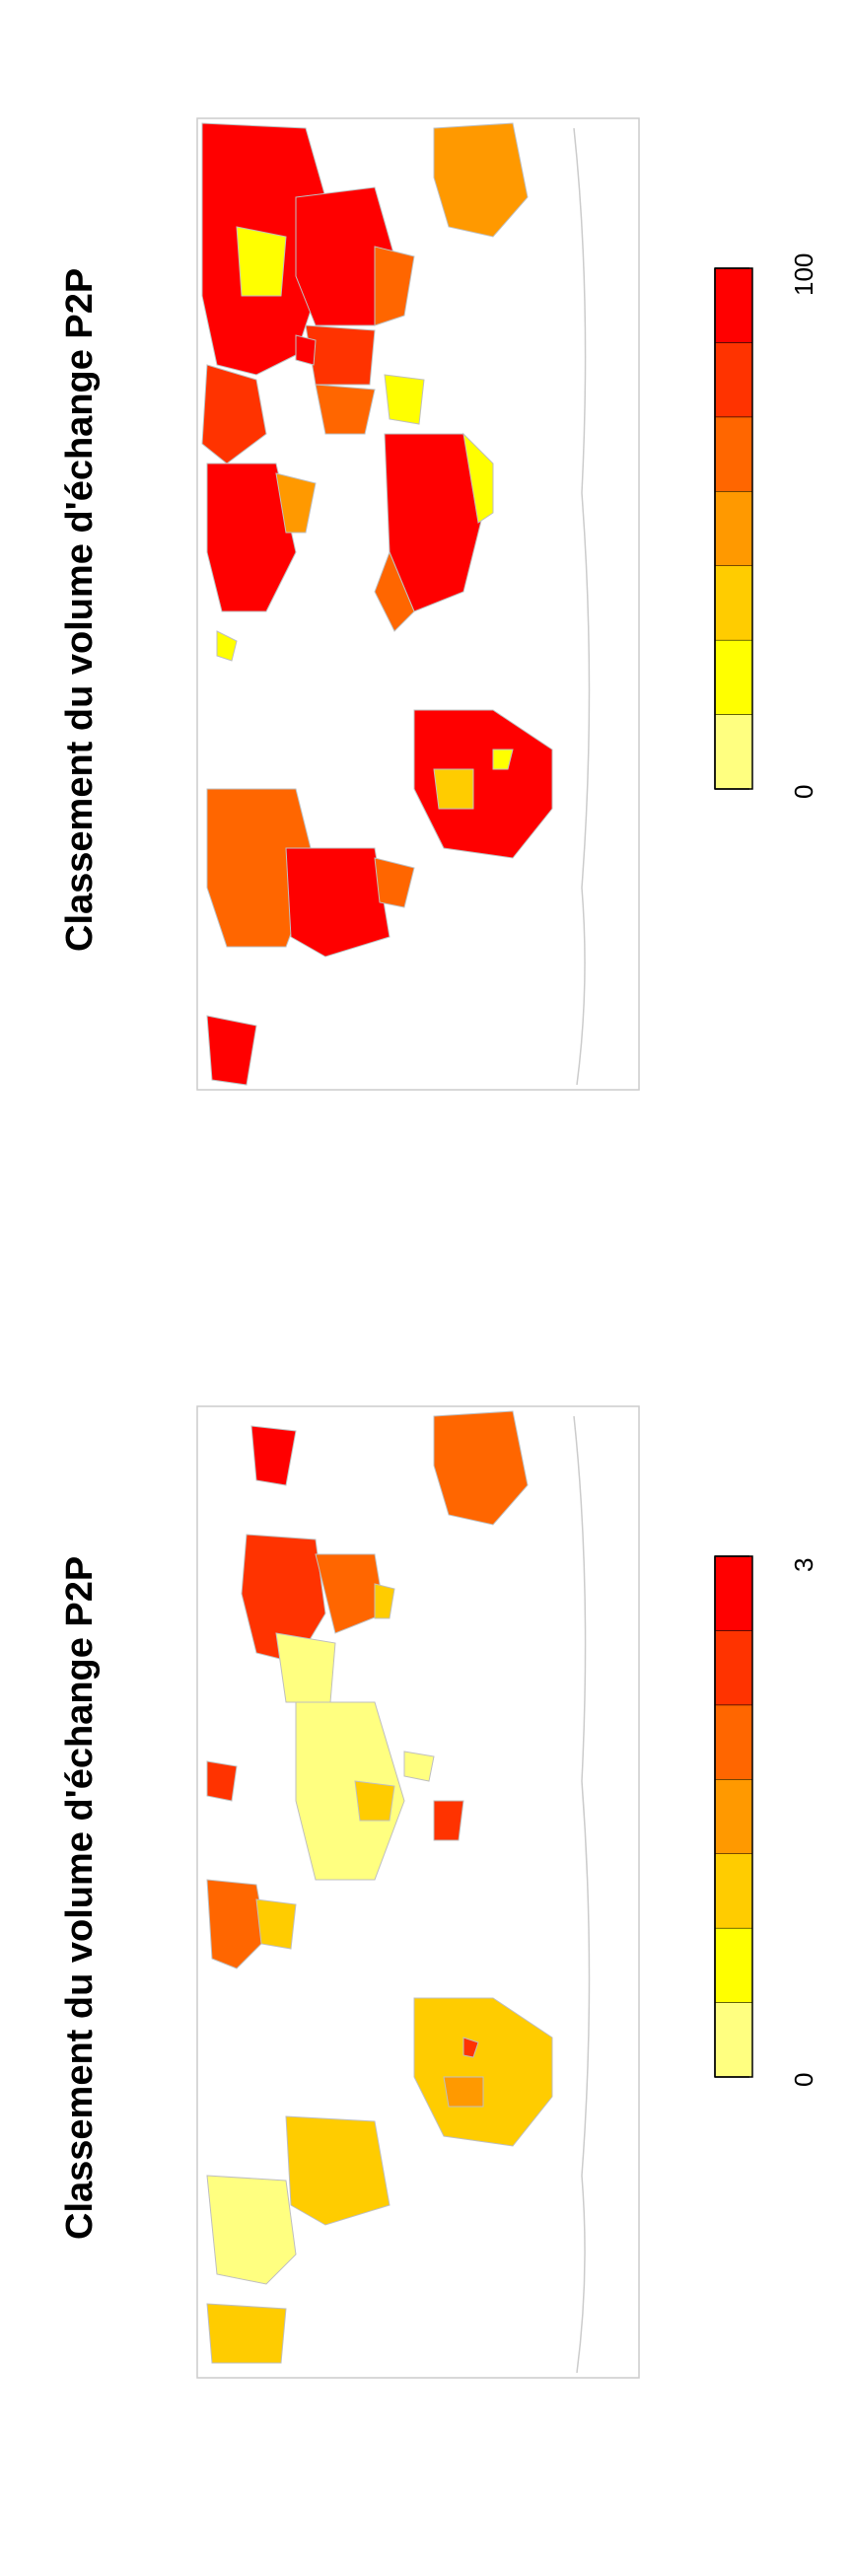 The image size is (852, 2576). Describe the element at coordinates (803, 2079) in the screenshot. I see `legend-min-label-2: 0` at that location.